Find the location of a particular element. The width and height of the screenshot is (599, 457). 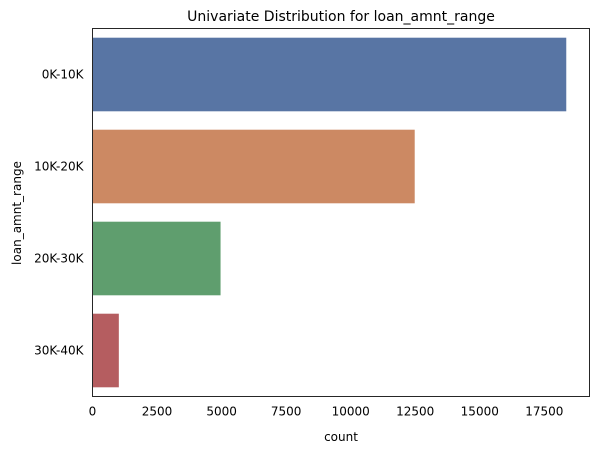

y-axis-ticks: 0K-10K 10K-20K 20K-30K 30K-40K is located at coordinates (59, 213).